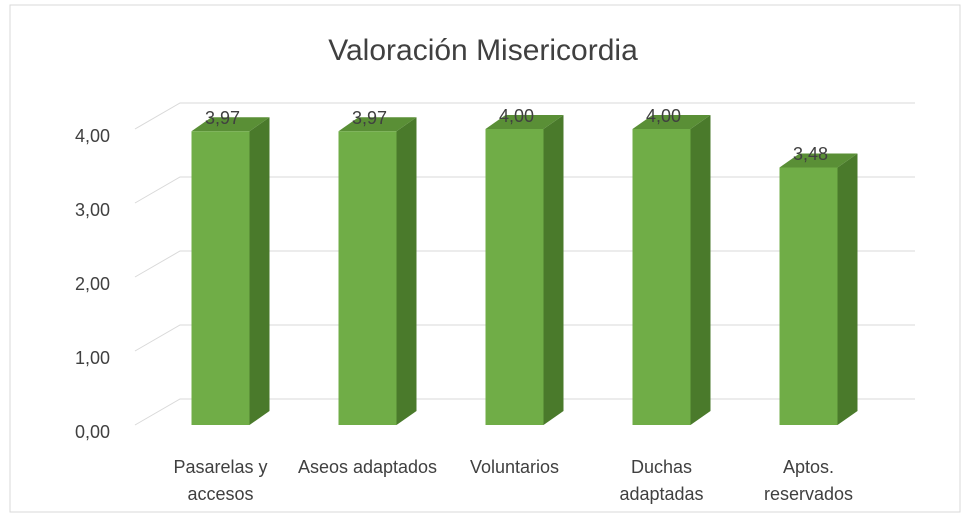 The height and width of the screenshot is (517, 966). What do you see at coordinates (514, 467) in the screenshot?
I see `x-tick-label: Voluntarios` at bounding box center [514, 467].